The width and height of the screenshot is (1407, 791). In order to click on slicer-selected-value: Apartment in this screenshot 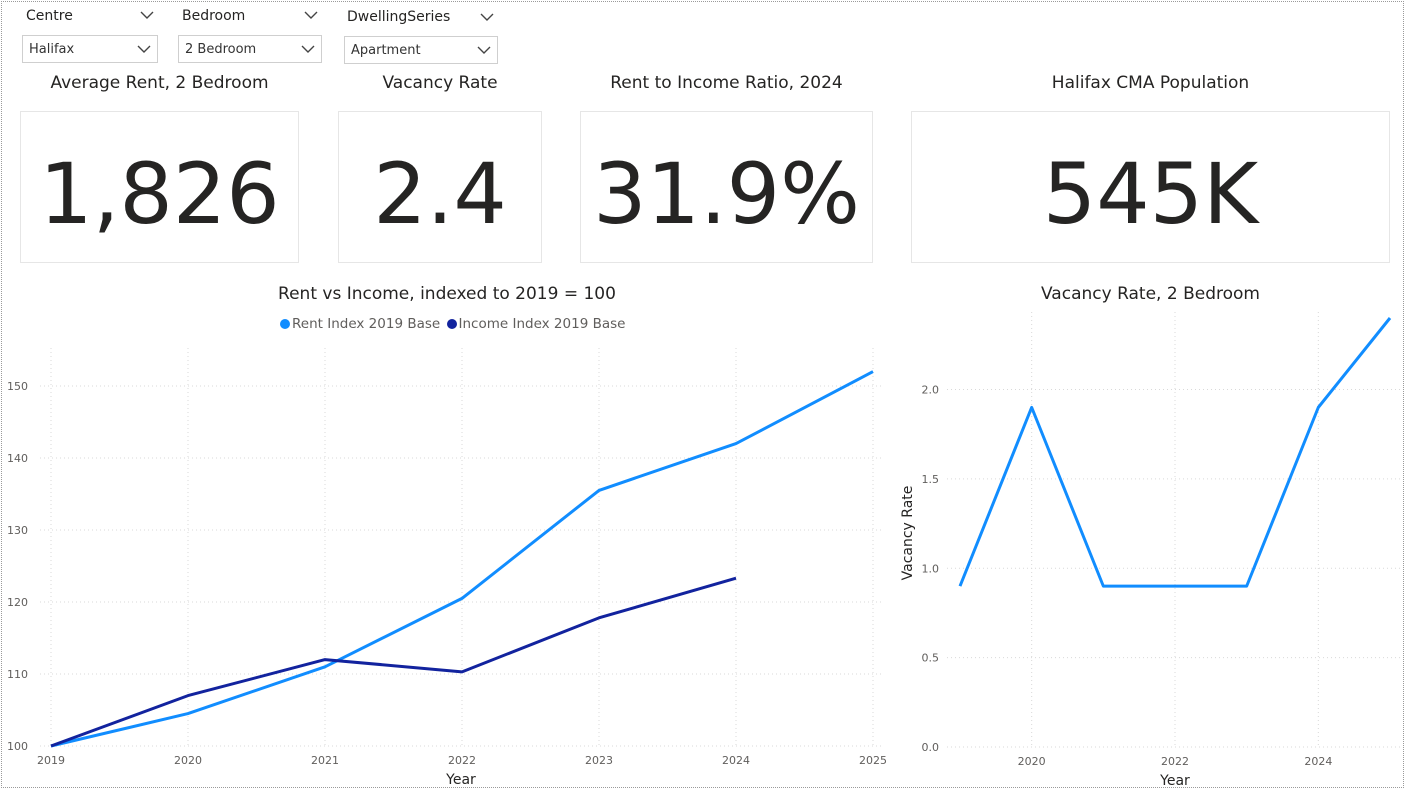, I will do `click(386, 50)`.